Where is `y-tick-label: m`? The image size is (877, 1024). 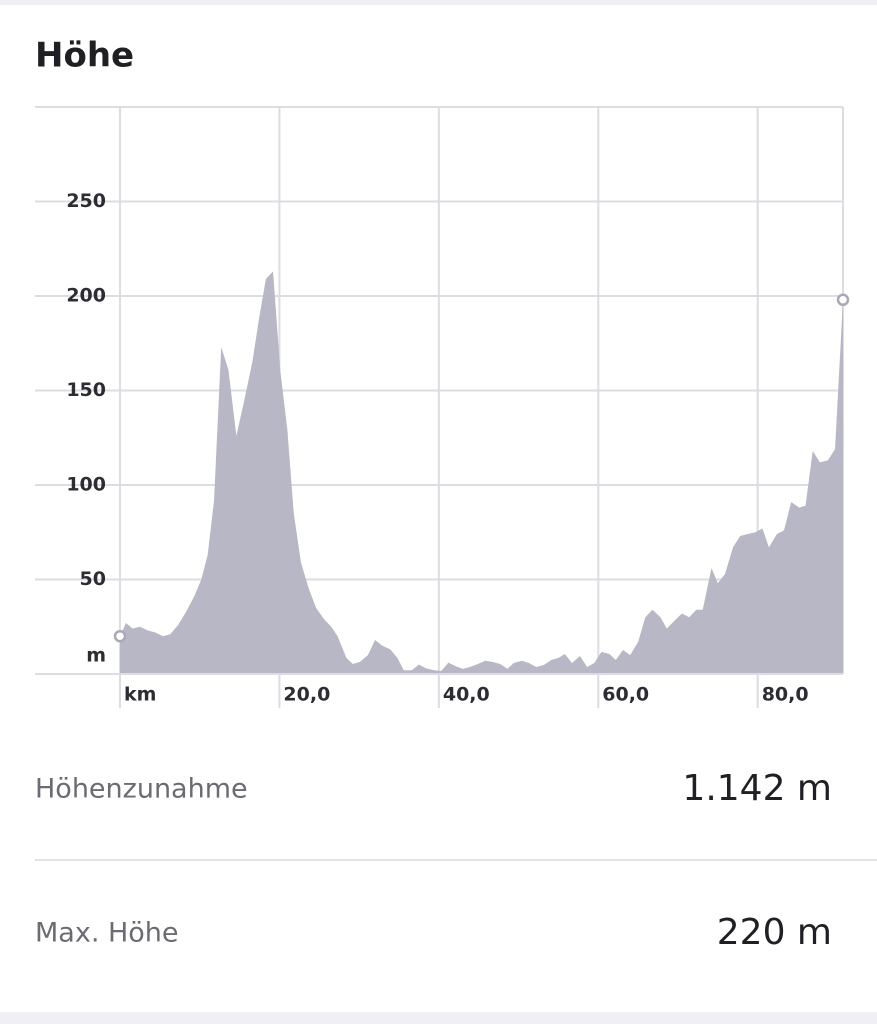 y-tick-label: m is located at coordinates (96, 656).